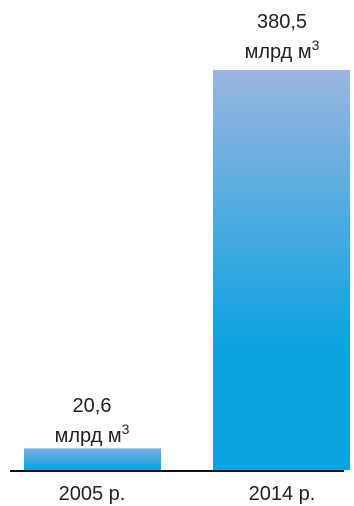 The height and width of the screenshot is (506, 354). I want to click on value-label-2014-unit: млрд м3, so click(282, 50).